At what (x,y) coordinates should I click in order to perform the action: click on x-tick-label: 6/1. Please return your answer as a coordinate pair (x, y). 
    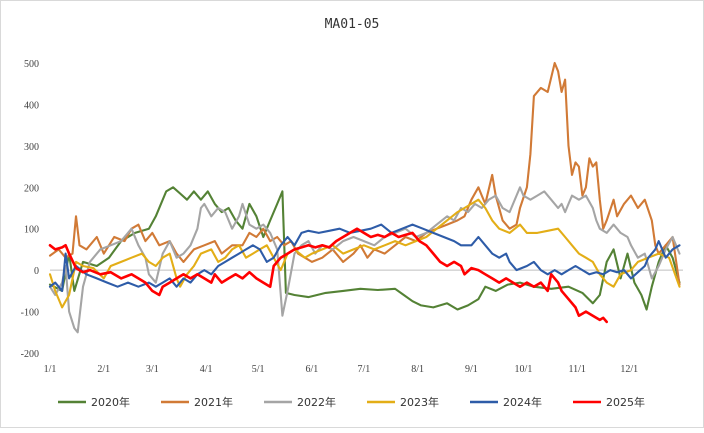
    Looking at the image, I should click on (311, 369).